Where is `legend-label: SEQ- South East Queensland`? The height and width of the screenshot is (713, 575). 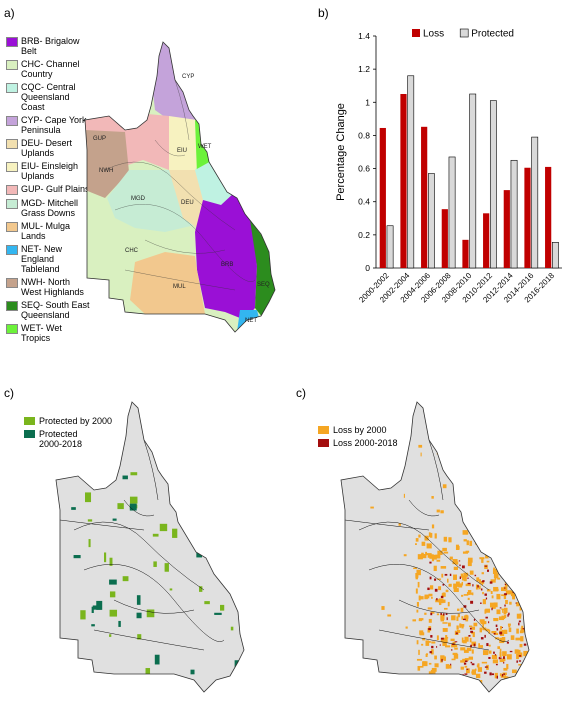
legend-label: SEQ- South East Queensland is located at coordinates (55, 310).